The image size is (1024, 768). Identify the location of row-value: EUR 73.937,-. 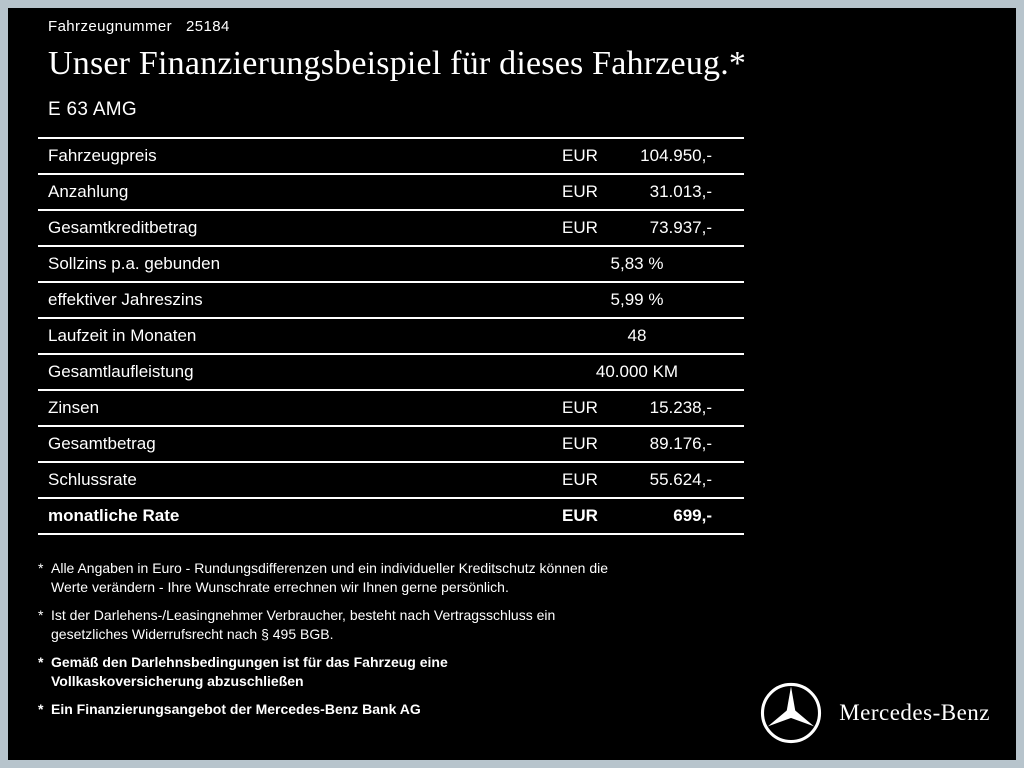
(637, 228).